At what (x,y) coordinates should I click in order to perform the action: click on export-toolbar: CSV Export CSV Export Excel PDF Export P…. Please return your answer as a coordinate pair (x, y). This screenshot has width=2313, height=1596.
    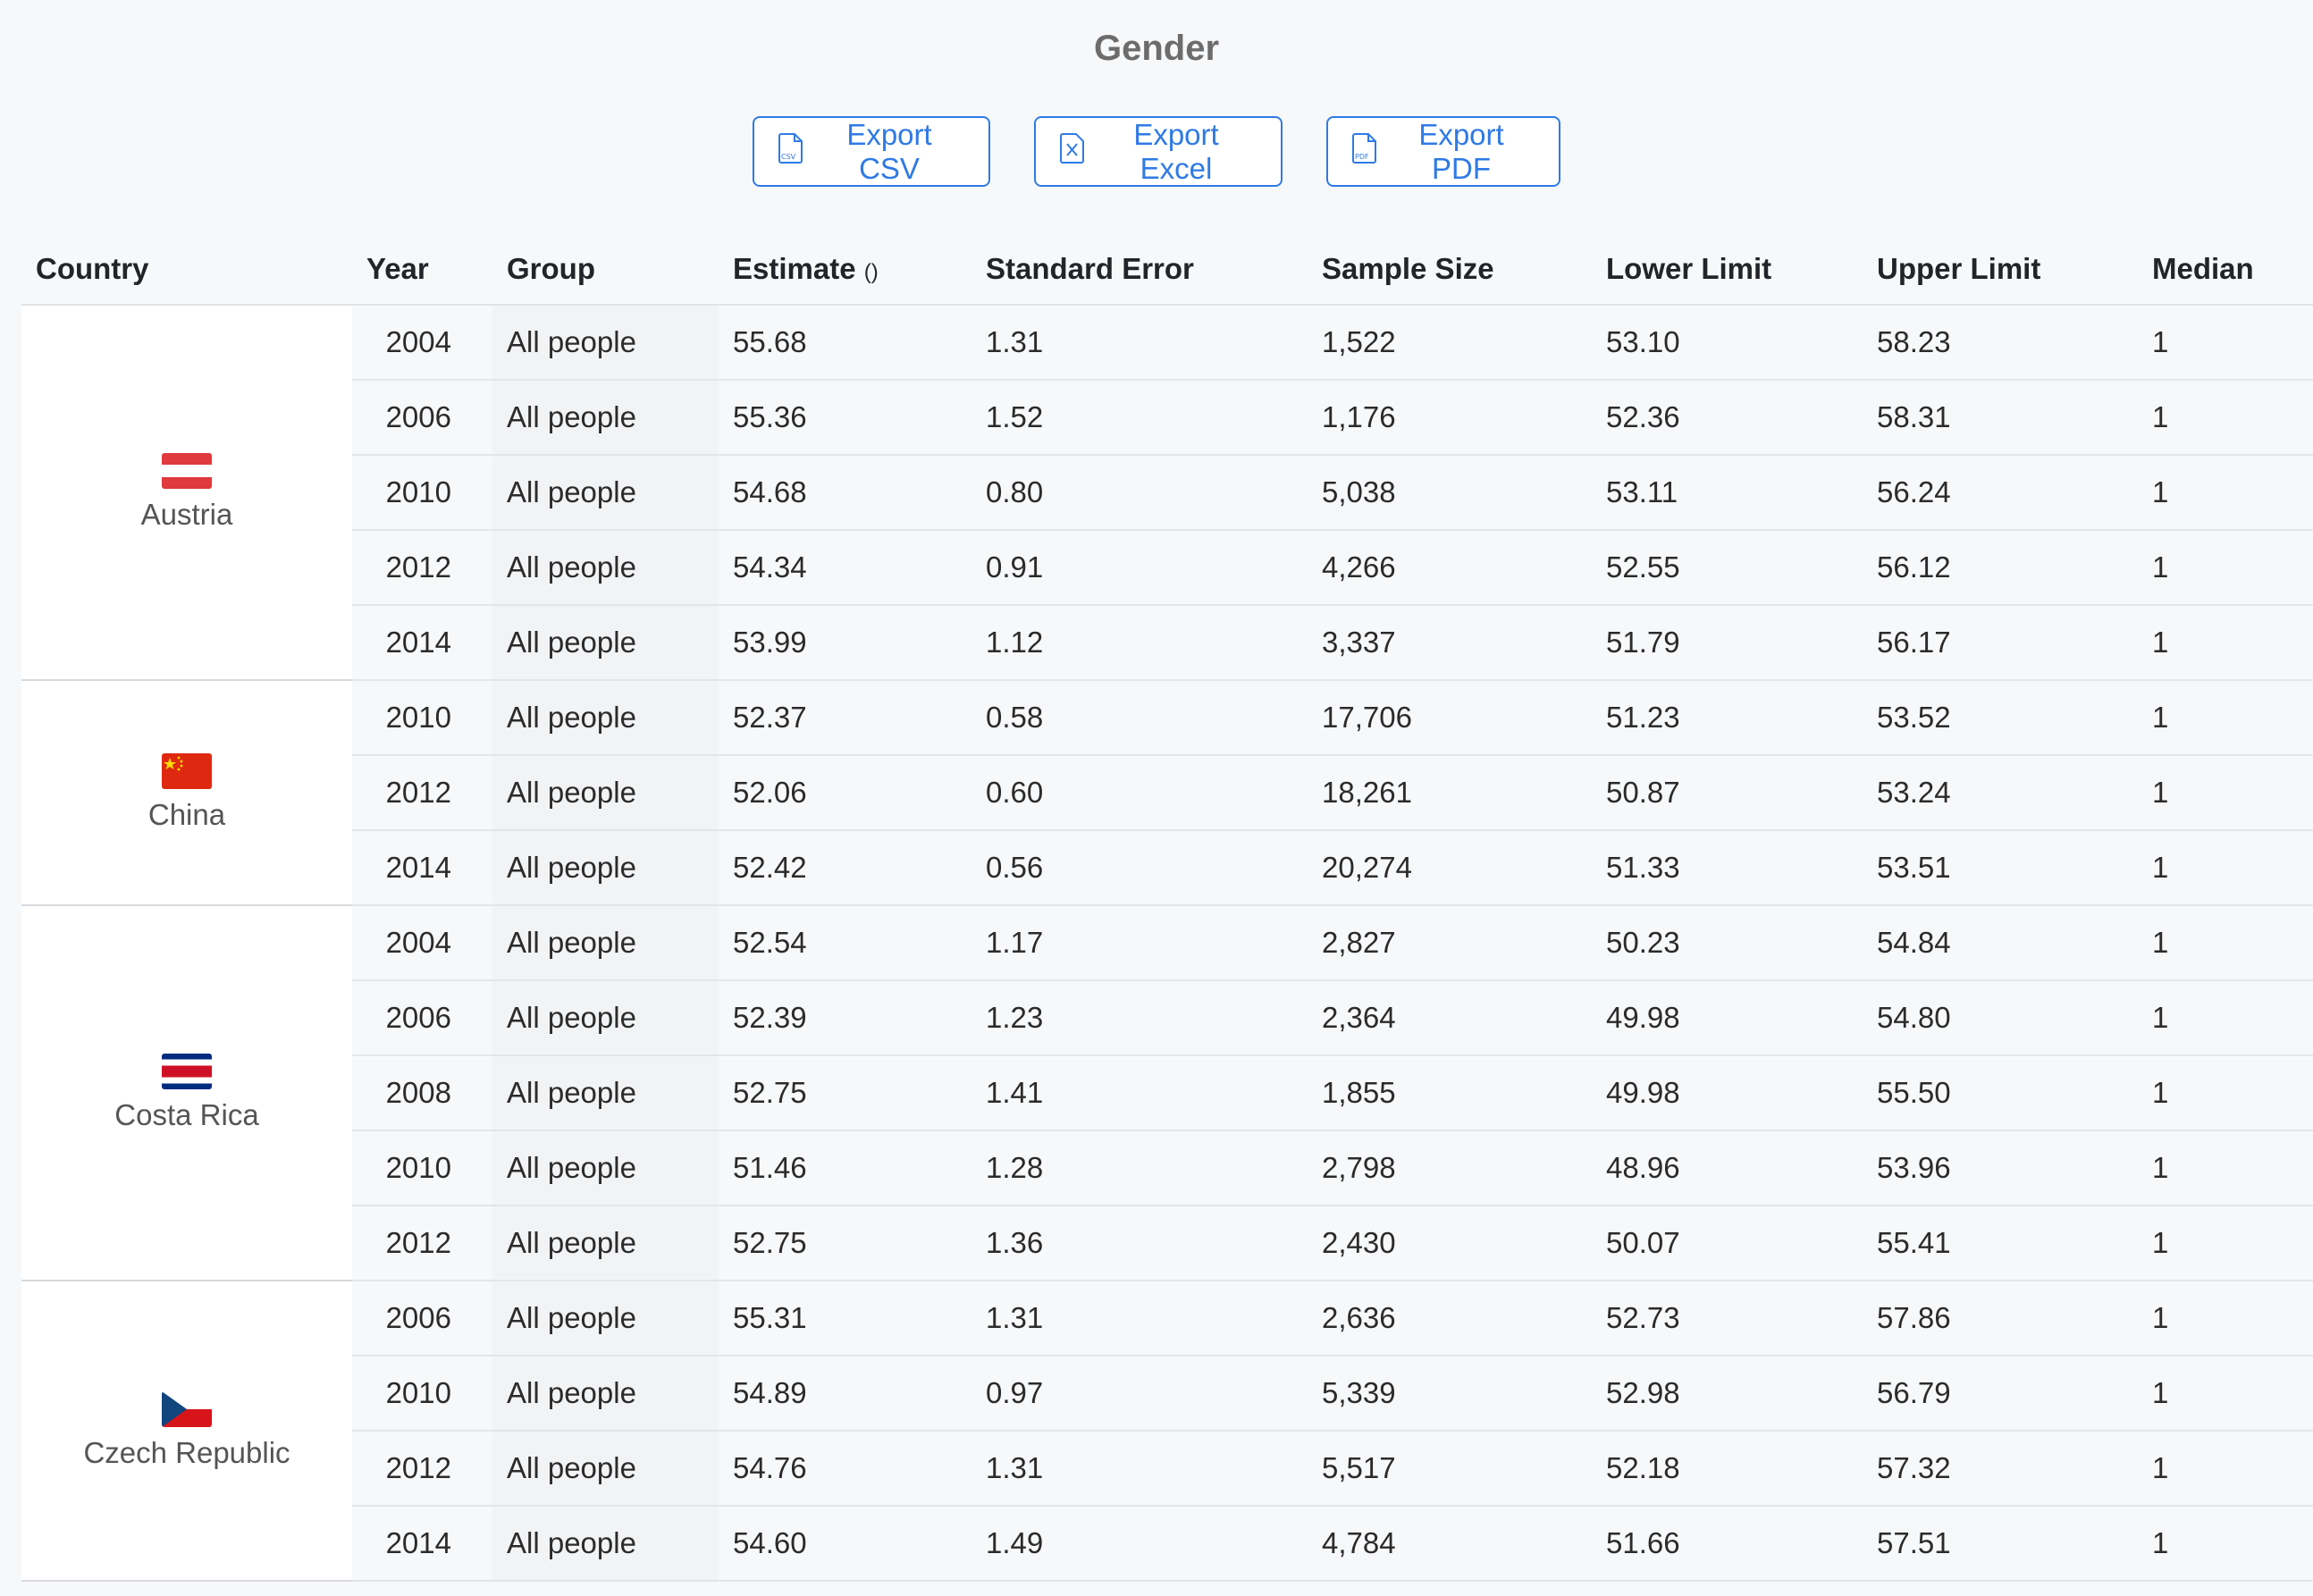
    Looking at the image, I should click on (1156, 151).